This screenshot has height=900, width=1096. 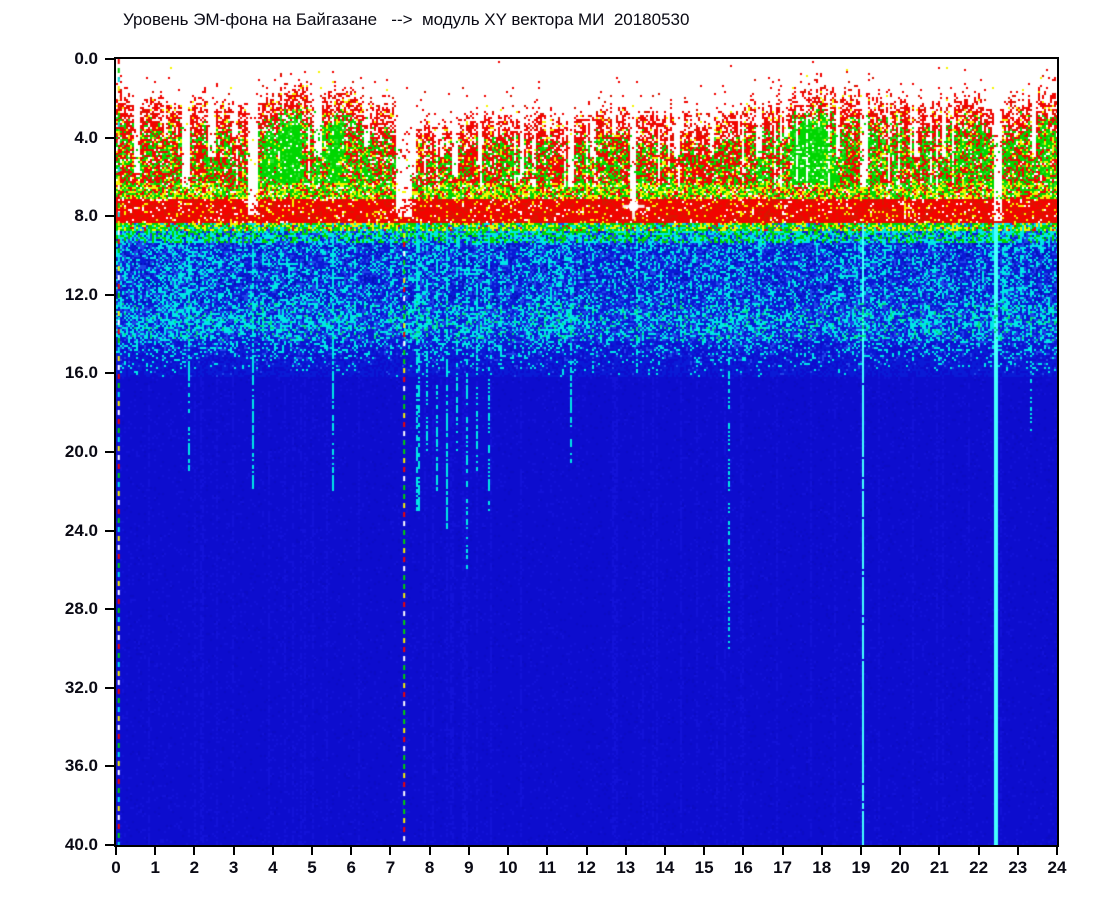 What do you see at coordinates (81, 530) in the screenshot?
I see `y-tick-label: 24.0` at bounding box center [81, 530].